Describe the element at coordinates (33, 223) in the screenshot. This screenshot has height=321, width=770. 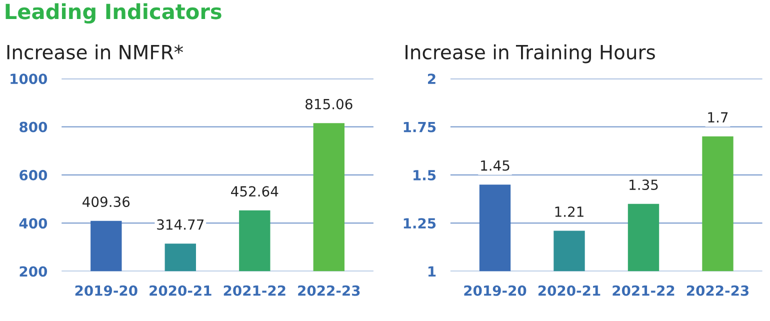
I see `y-tick-label: 400` at that location.